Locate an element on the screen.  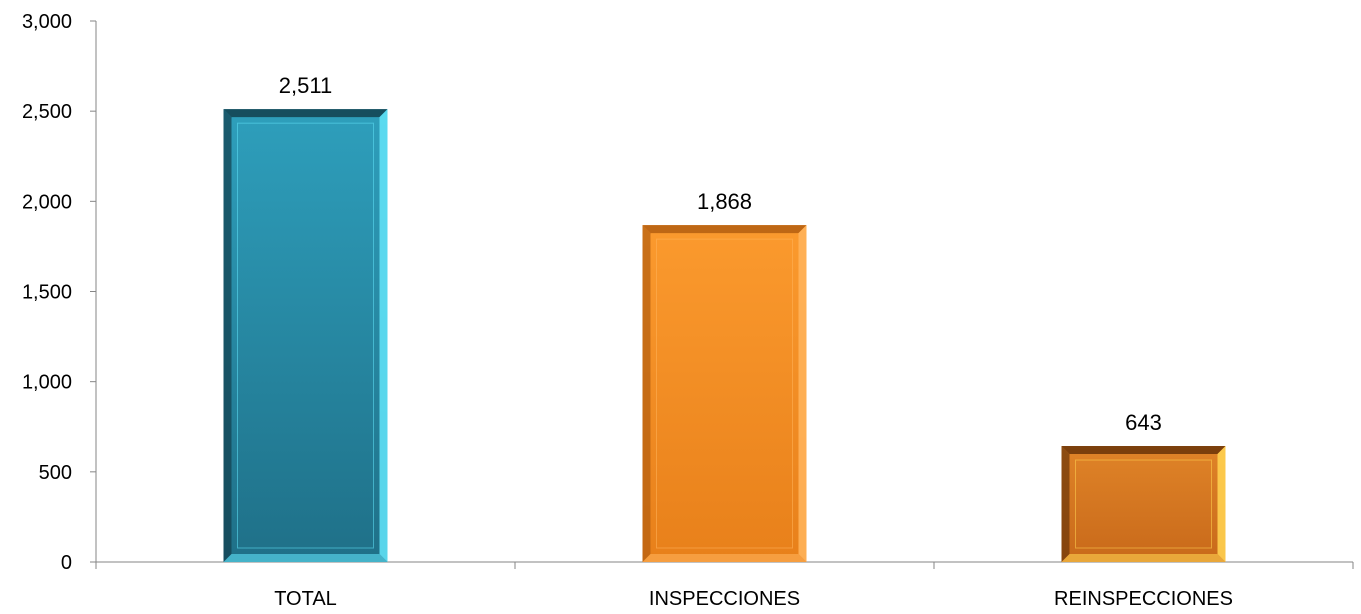
bar-inspecciones is located at coordinates (724, 393).